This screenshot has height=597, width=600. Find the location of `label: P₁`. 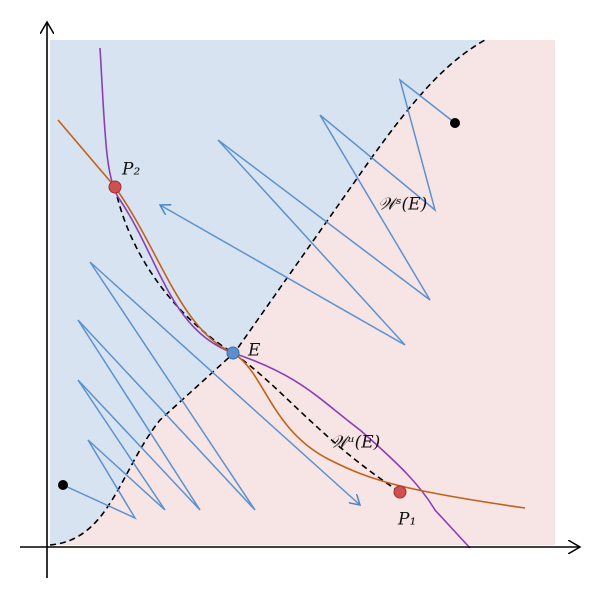

label: P₁ is located at coordinates (406, 520).